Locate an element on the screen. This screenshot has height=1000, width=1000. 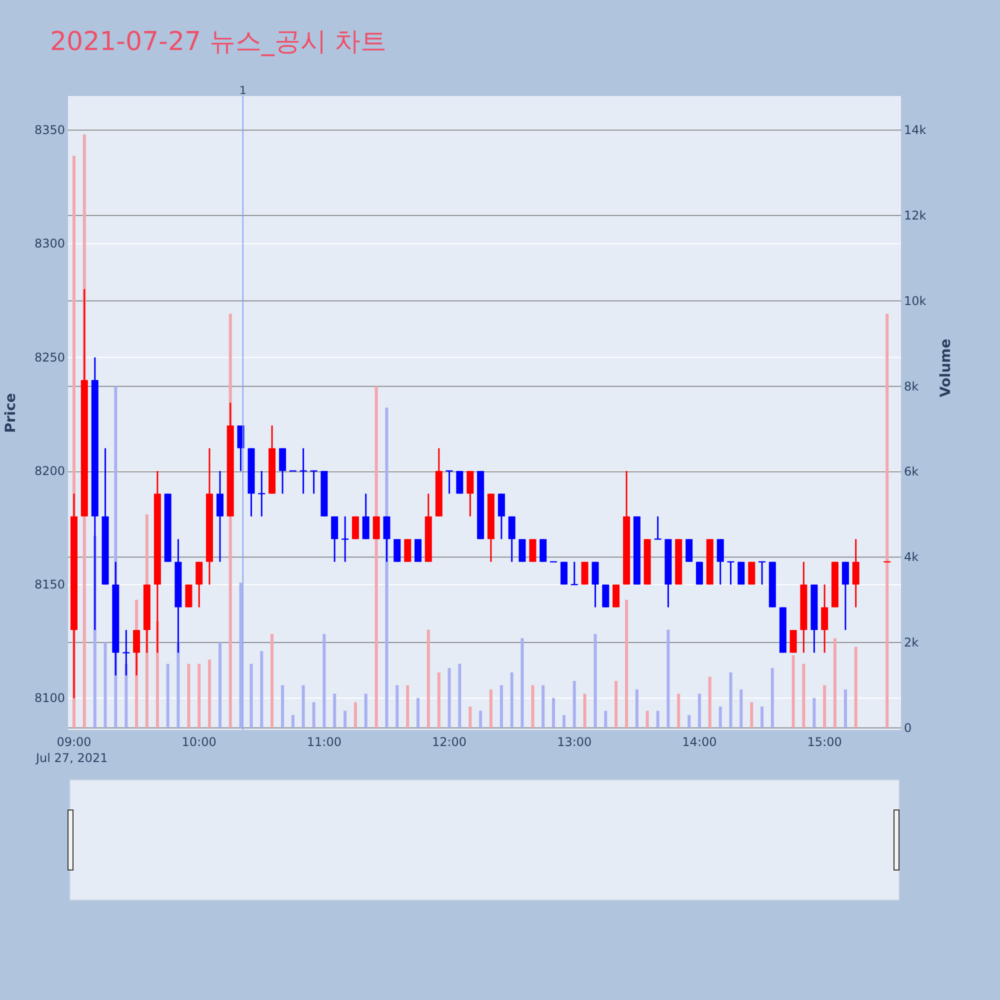
y-tick-label: 8100 is located at coordinates (49, 698).